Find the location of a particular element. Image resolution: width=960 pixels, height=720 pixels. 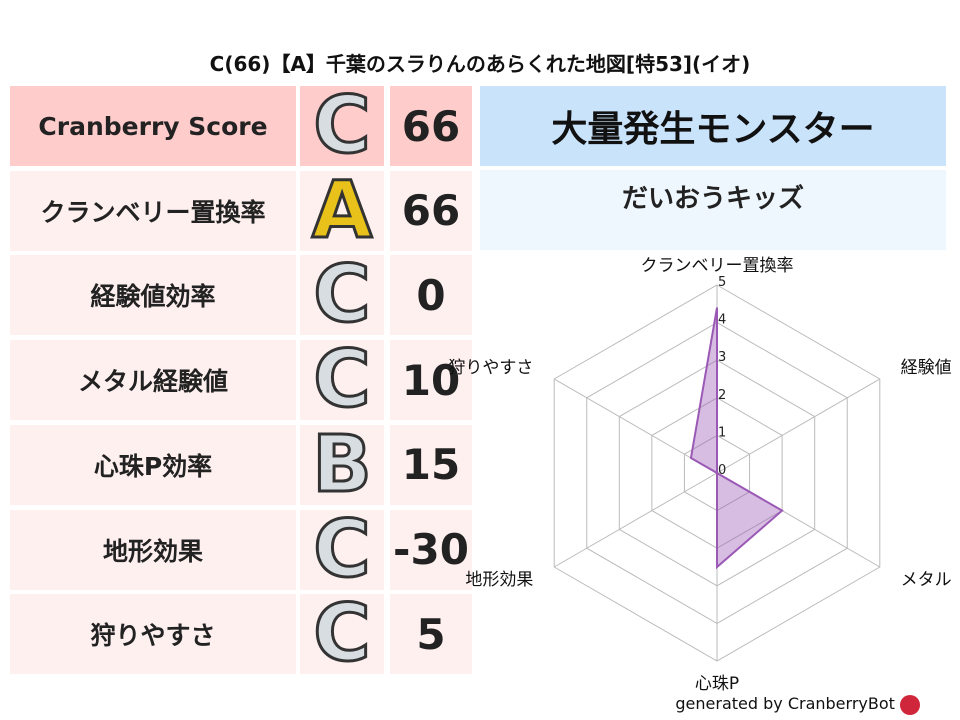

row-value: 5 is located at coordinates (431, 634).